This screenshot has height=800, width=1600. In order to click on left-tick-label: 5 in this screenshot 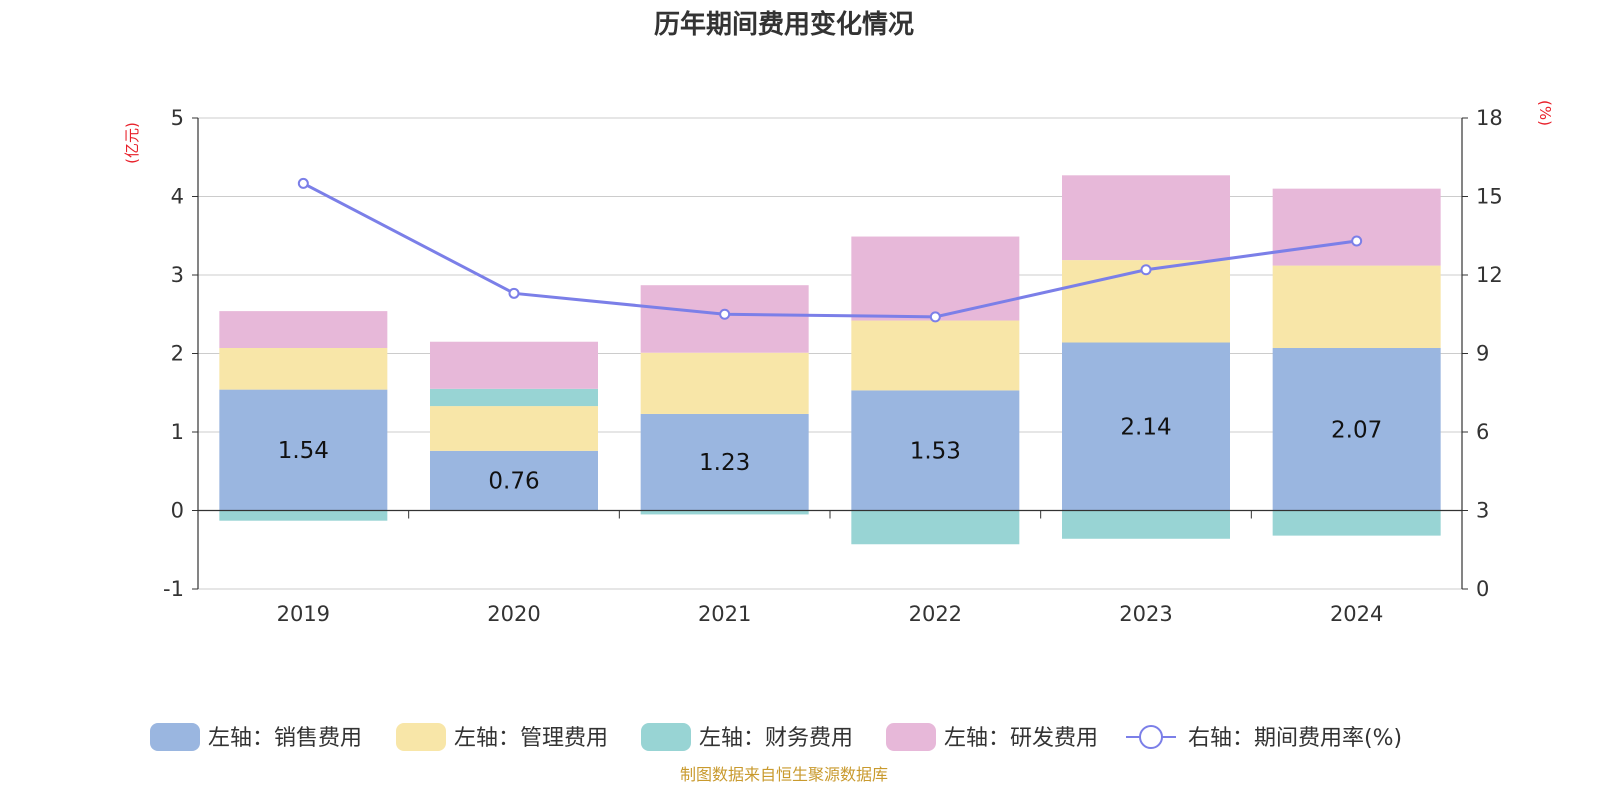, I will do `click(177, 118)`.